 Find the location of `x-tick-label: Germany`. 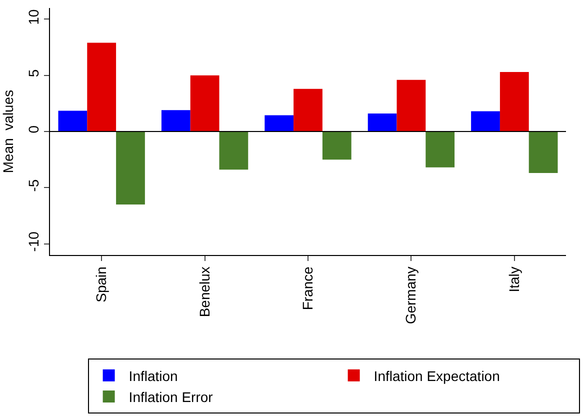

x-tick-label: Germany is located at coordinates (410, 295).